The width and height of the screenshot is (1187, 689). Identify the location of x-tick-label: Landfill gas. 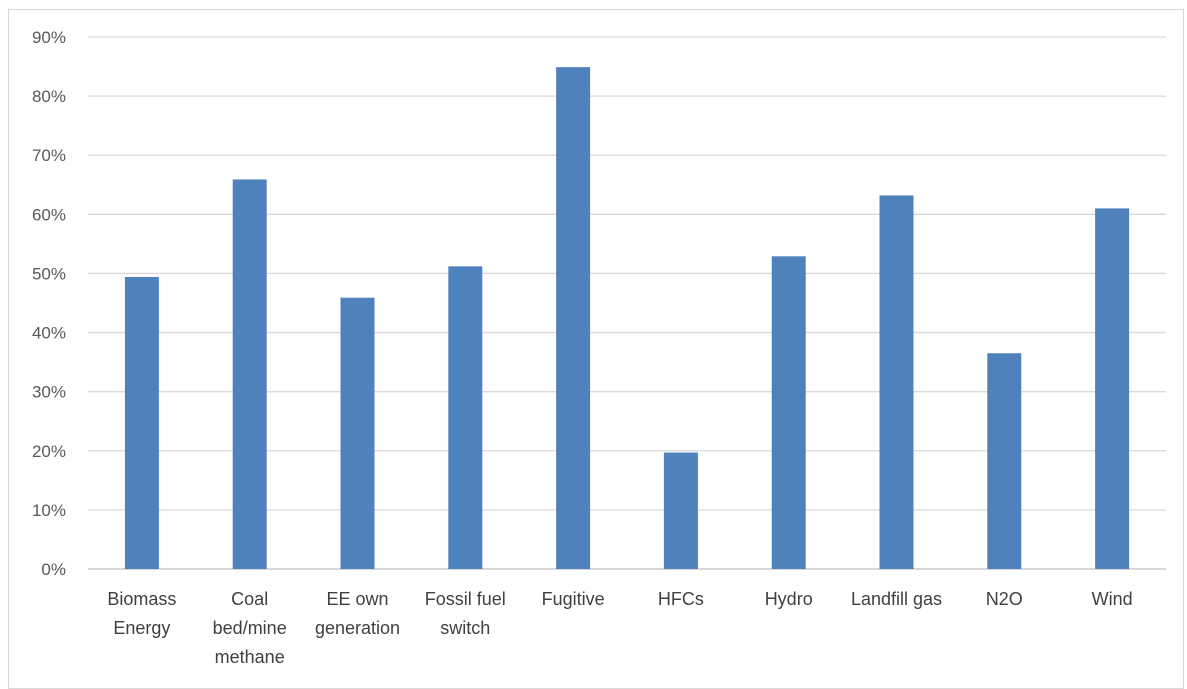
(896, 599).